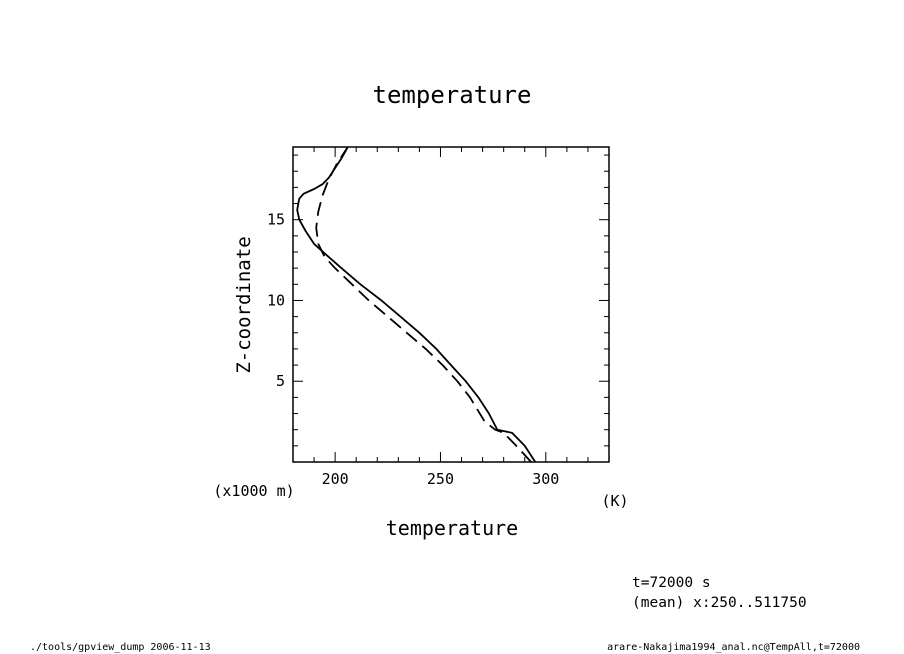  I want to click on x-tick-label: 300, so click(545, 479).